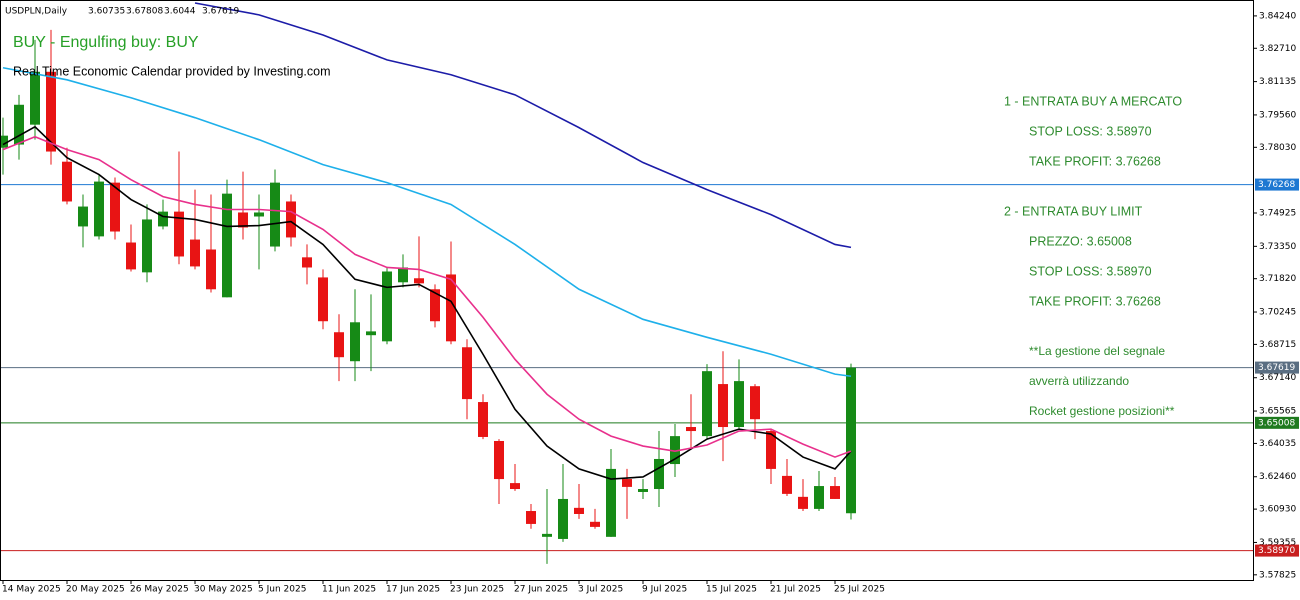  I want to click on ohlc-open: 3.60735, so click(106, 12).